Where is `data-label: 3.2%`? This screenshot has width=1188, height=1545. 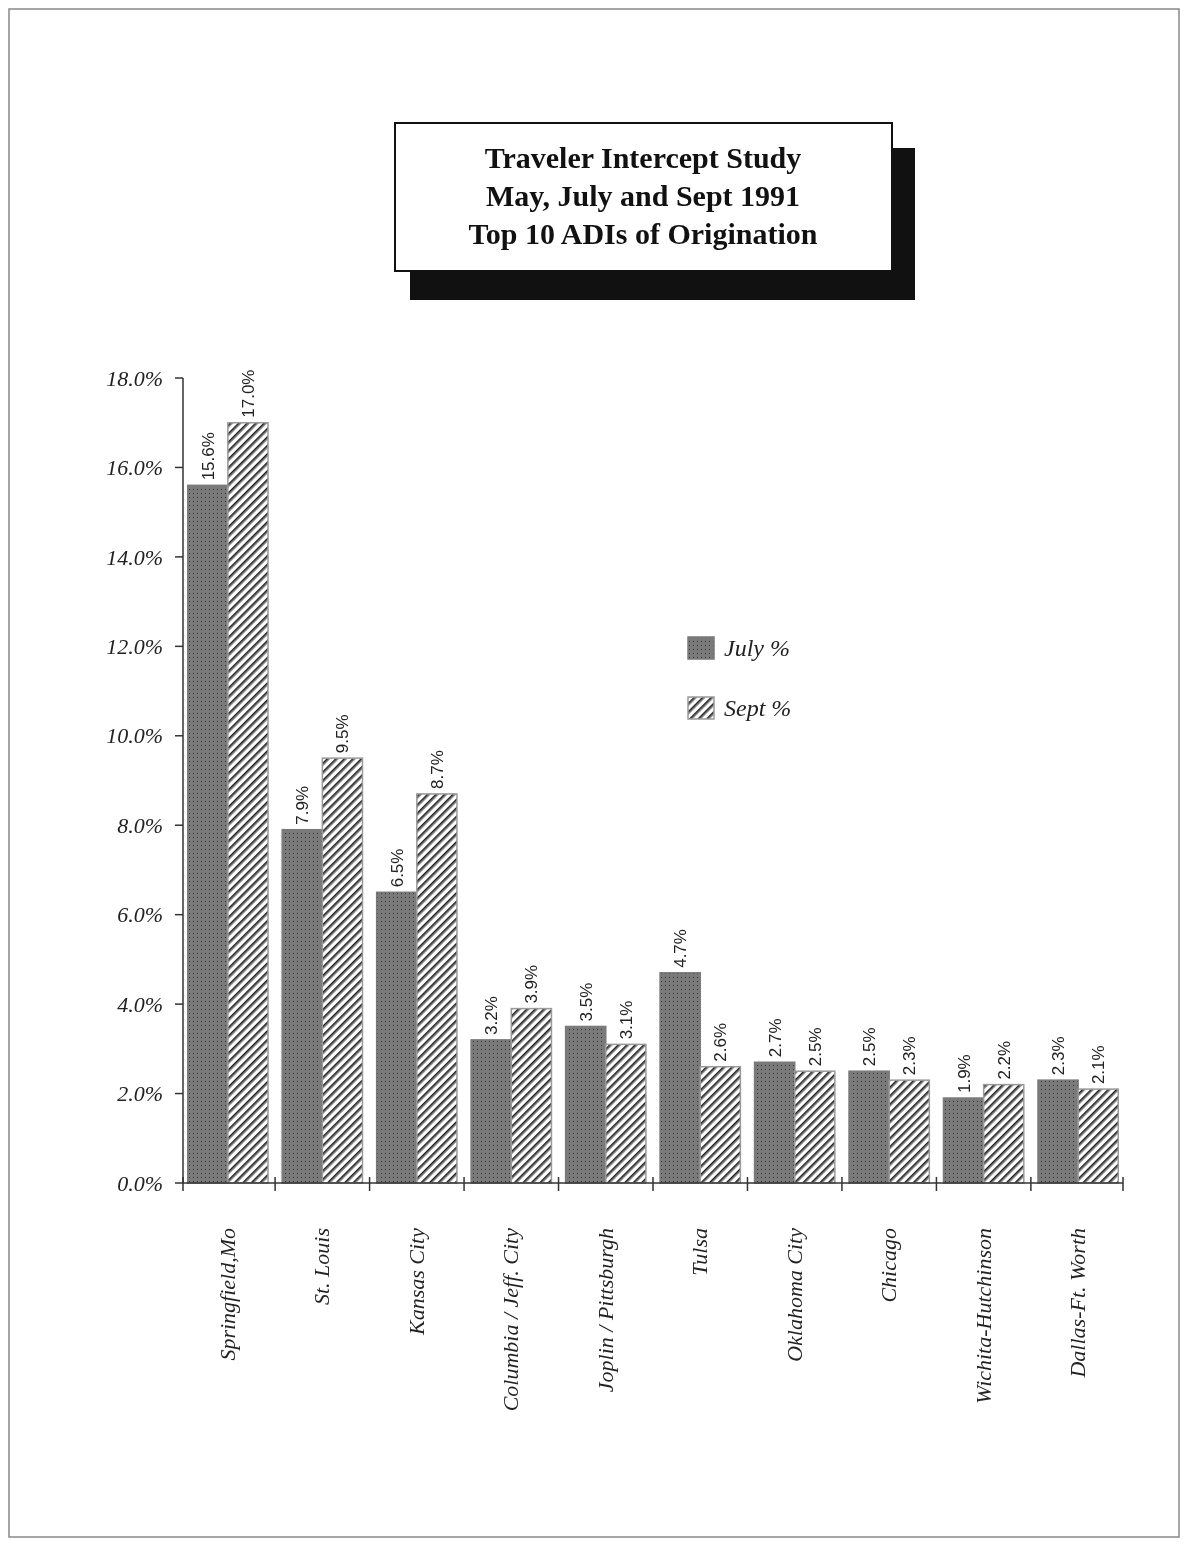
data-label: 3.2% is located at coordinates (492, 1015).